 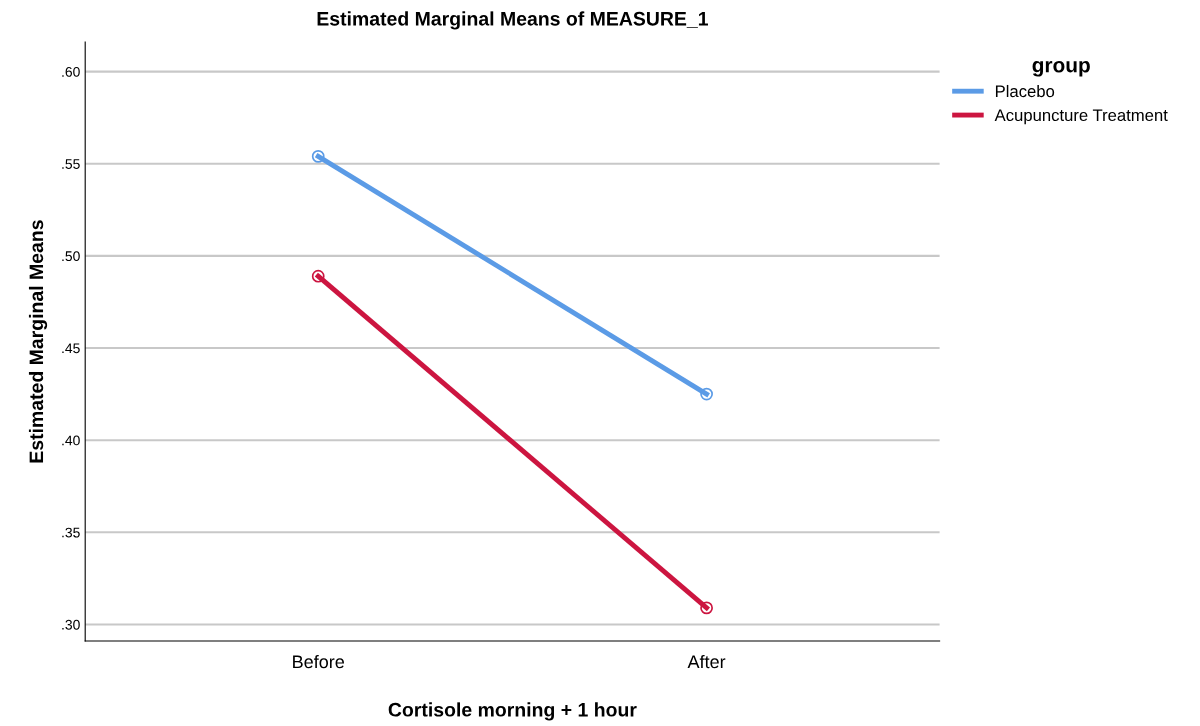 I want to click on y-tick-label: .45, so click(x=71, y=348).